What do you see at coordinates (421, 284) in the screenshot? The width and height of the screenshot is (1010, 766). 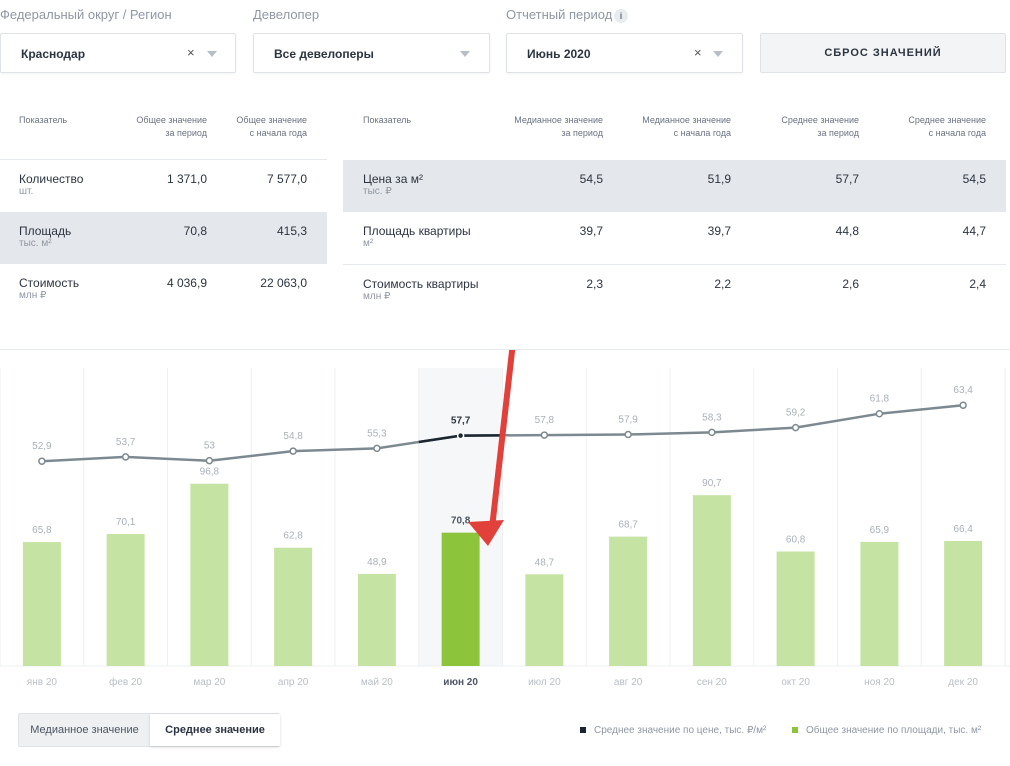 I see `row-label: Стоимость квартиры` at bounding box center [421, 284].